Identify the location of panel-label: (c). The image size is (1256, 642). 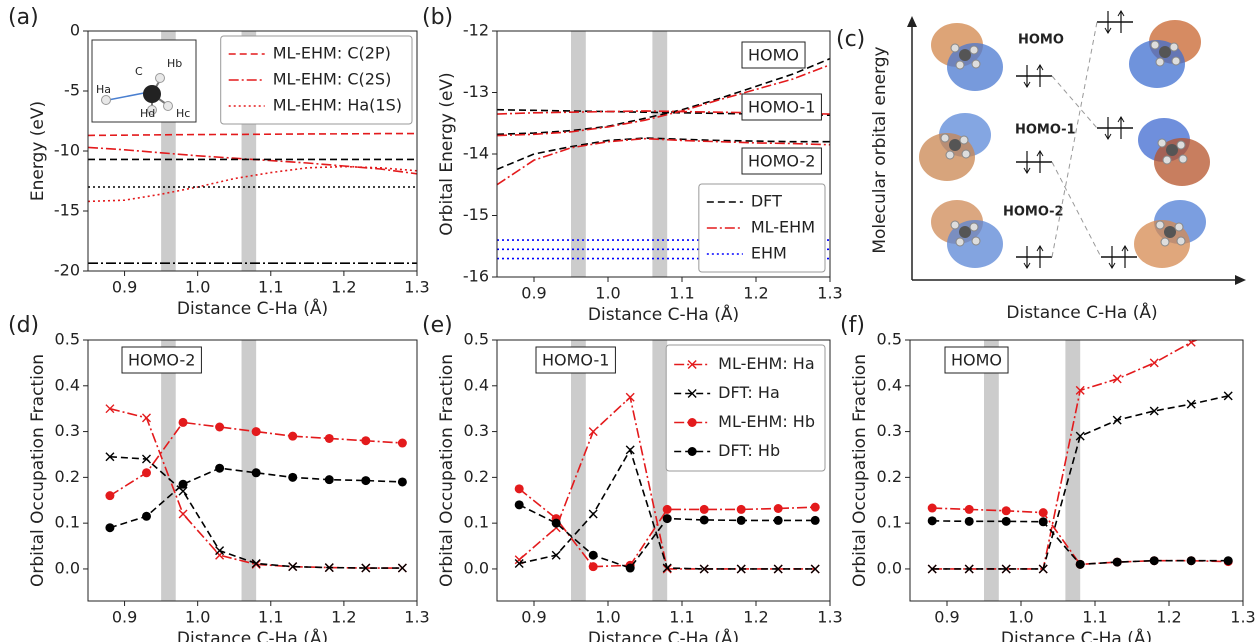
(850, 39).